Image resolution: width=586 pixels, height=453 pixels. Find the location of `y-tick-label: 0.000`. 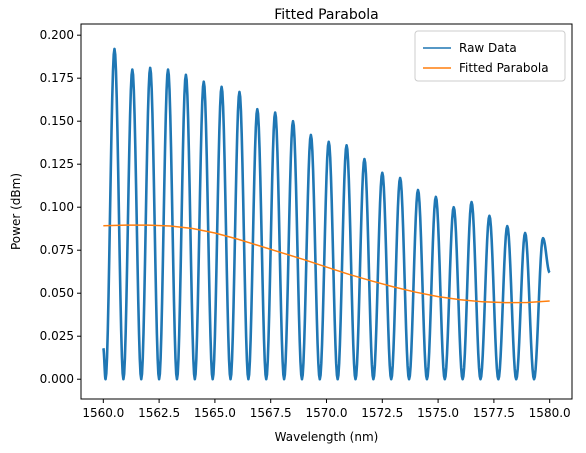

y-tick-label: 0.000 is located at coordinates (57, 379).